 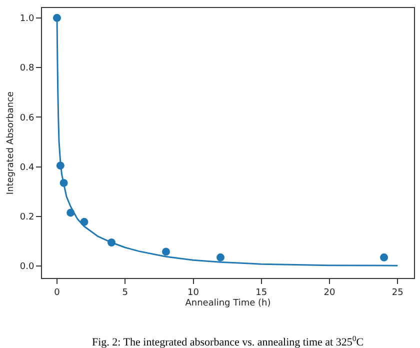 I want to click on y-tick-label: 0.2, so click(x=27, y=217).